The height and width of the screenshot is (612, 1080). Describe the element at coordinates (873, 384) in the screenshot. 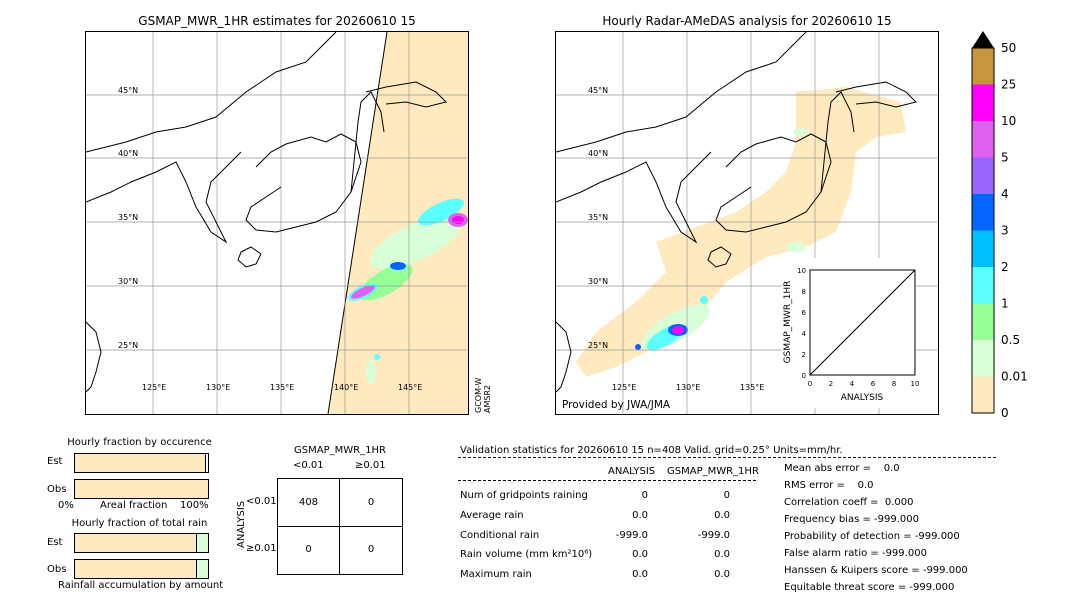

I see `inset-x-tick: 6` at that location.